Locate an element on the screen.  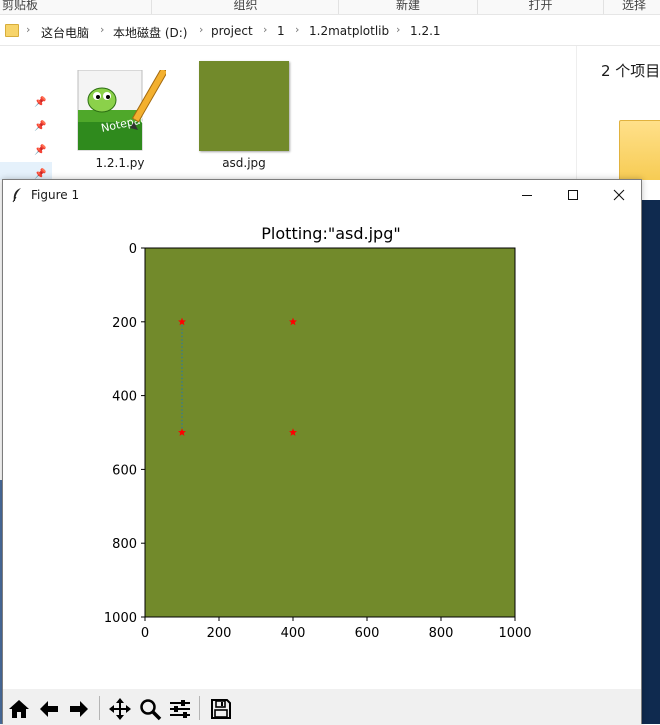
y-tick-label: 0 is located at coordinates (133, 249).